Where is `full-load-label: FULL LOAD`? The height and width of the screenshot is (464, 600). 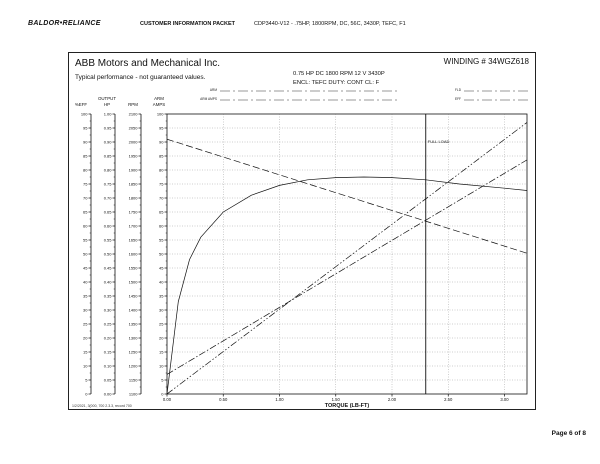
full-load-label: FULL LOAD is located at coordinates (439, 141).